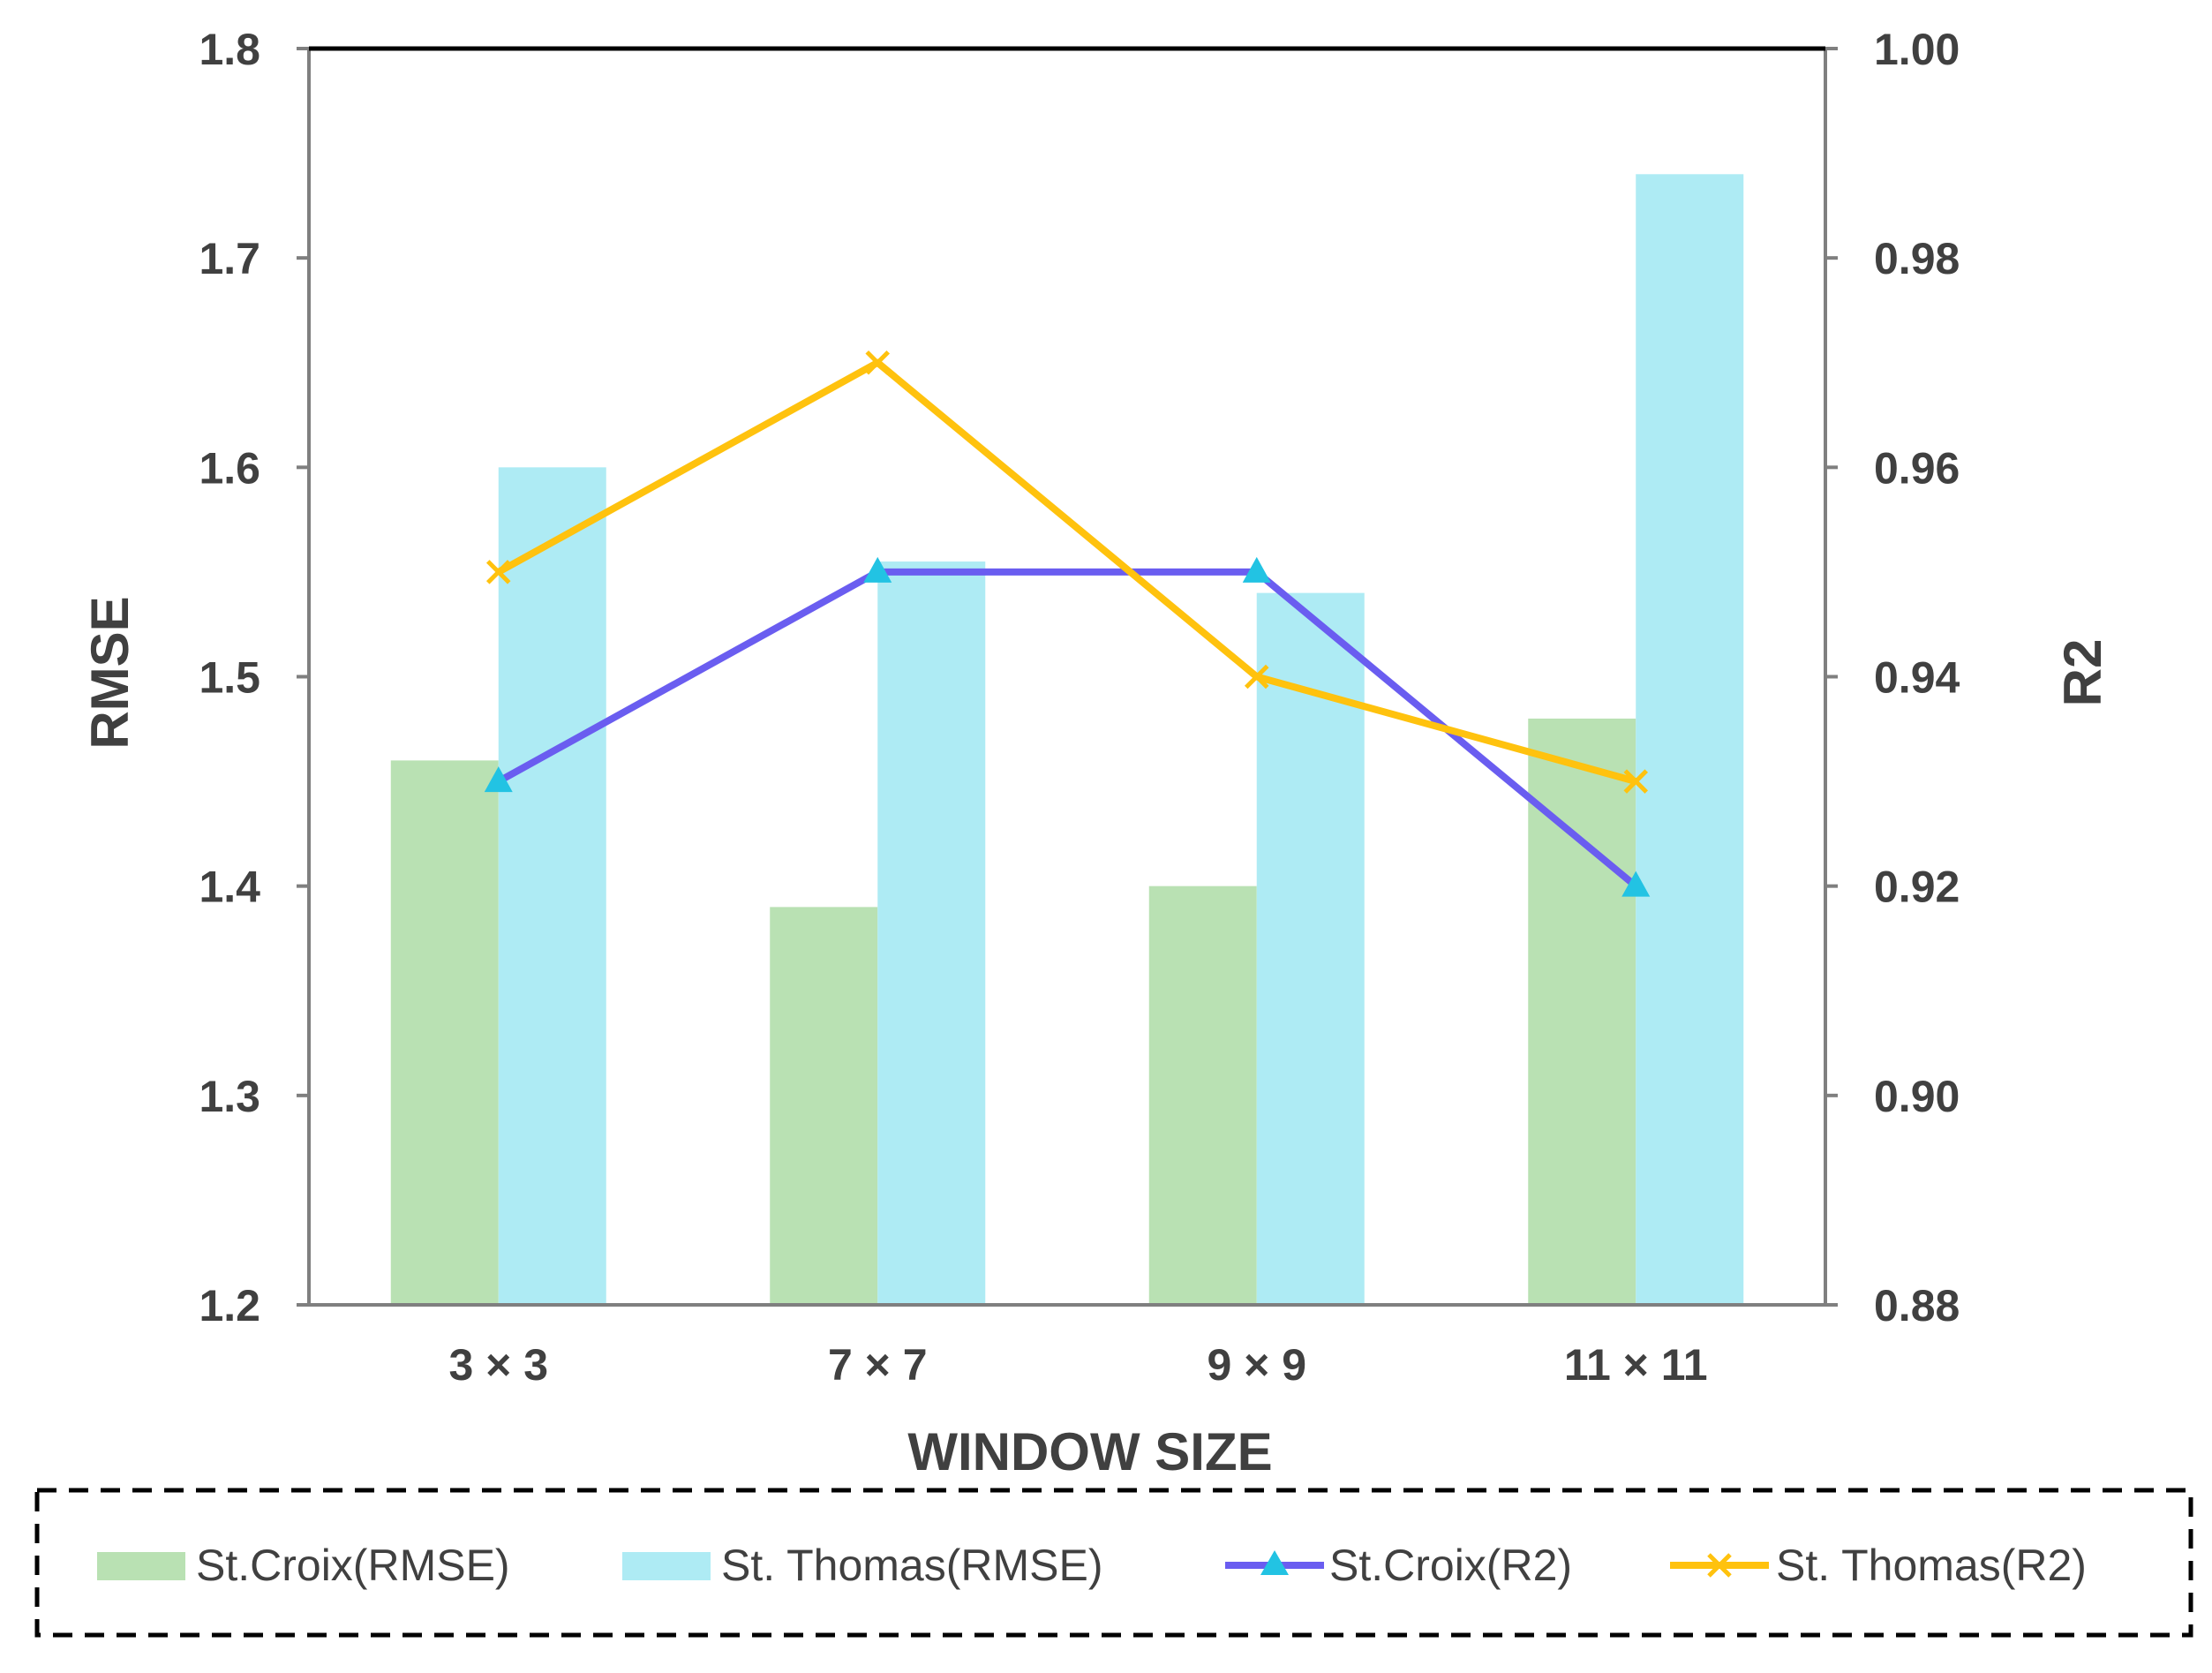 Image resolution: width=2212 pixels, height=1673 pixels. What do you see at coordinates (1917, 678) in the screenshot?
I see `y2-tick-label: 0.94` at bounding box center [1917, 678].